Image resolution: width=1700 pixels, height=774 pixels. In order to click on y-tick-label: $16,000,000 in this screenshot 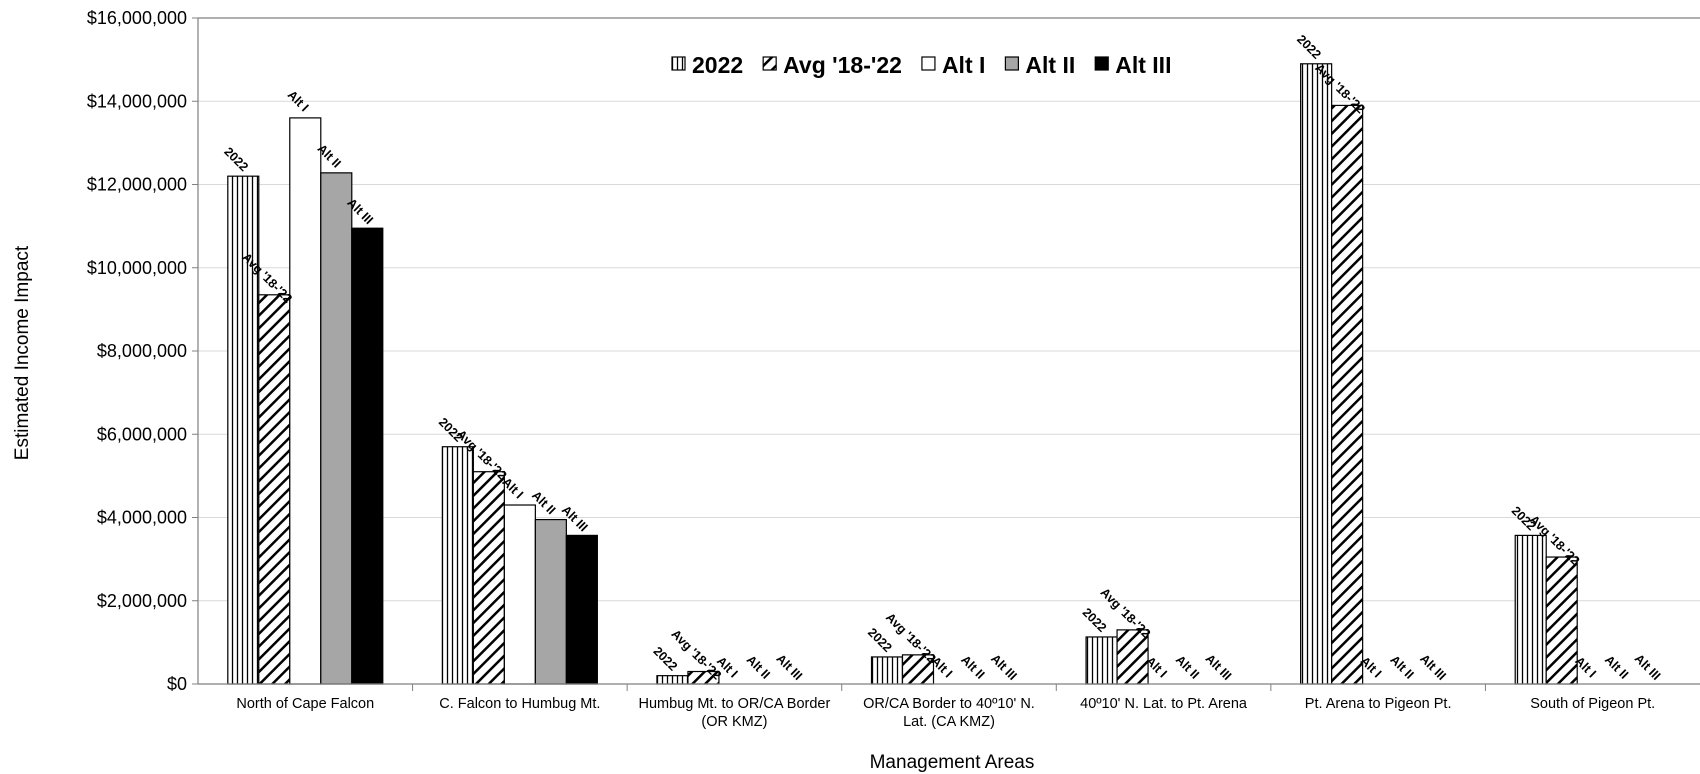, I will do `click(137, 18)`.